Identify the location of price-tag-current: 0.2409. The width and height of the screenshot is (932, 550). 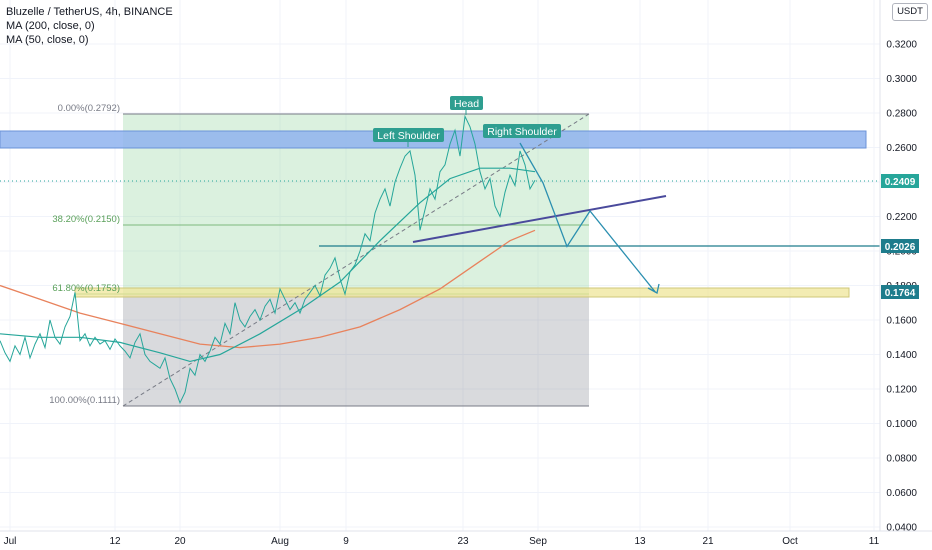
(900, 181).